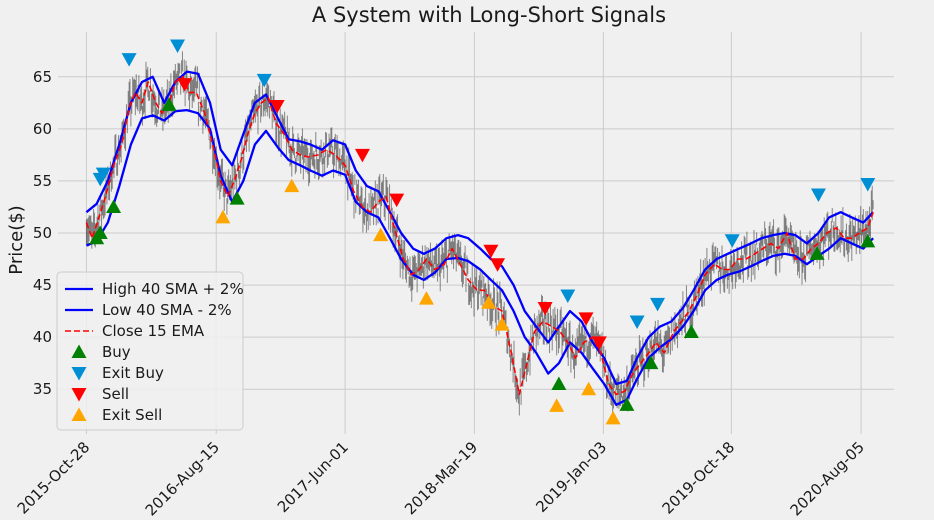 The height and width of the screenshot is (520, 934). Describe the element at coordinates (42, 285) in the screenshot. I see `y-tick-label: 45` at that location.